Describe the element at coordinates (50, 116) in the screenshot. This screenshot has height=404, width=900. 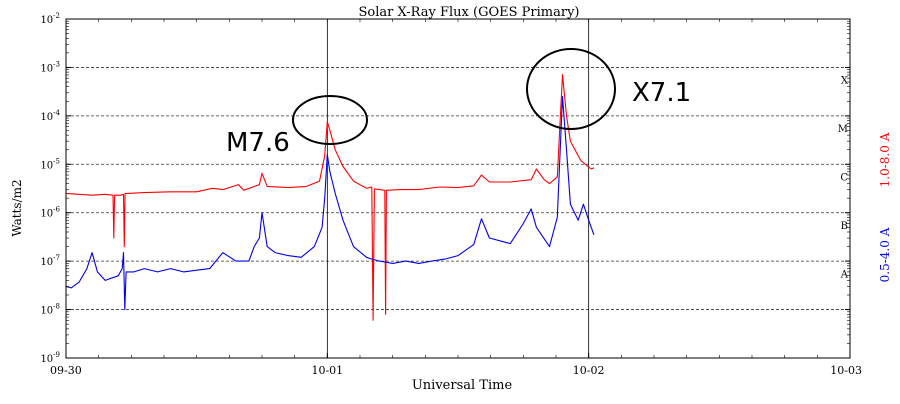
I see `y-tick-label: 10⁻⁴` at that location.